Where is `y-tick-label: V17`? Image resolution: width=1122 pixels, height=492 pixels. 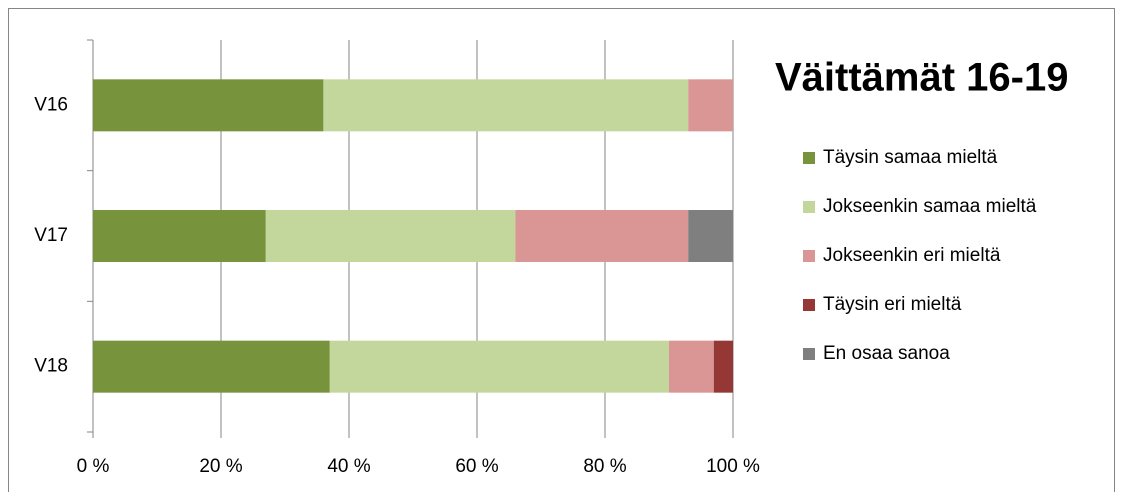
y-tick-label: V17 is located at coordinates (51, 235).